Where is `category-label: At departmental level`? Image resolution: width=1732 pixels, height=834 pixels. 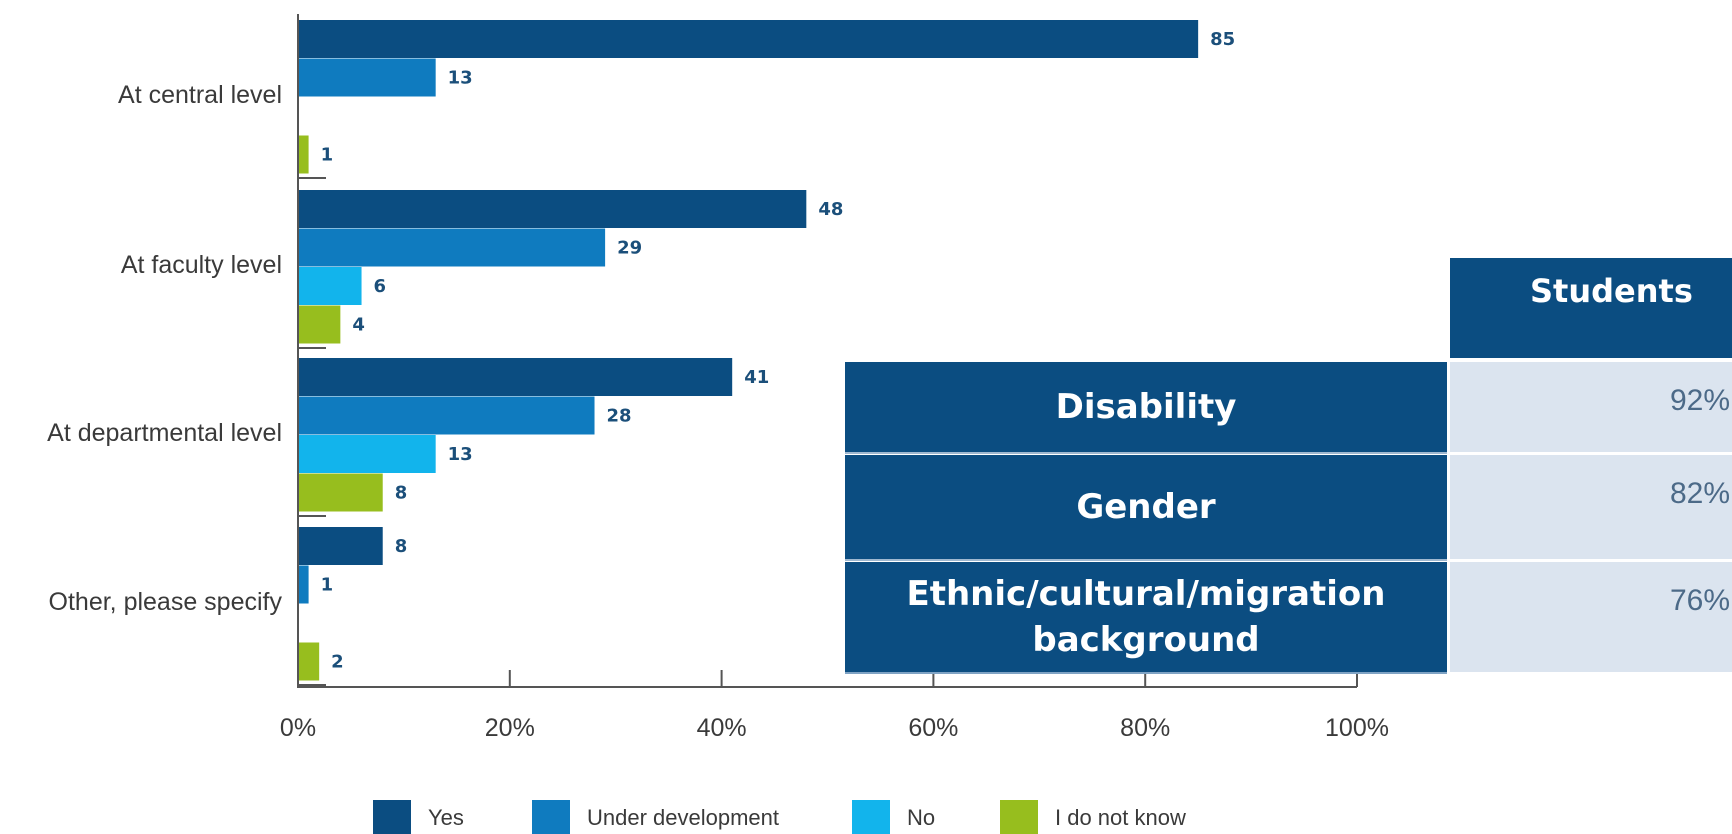 category-label: At departmental level is located at coordinates (164, 433).